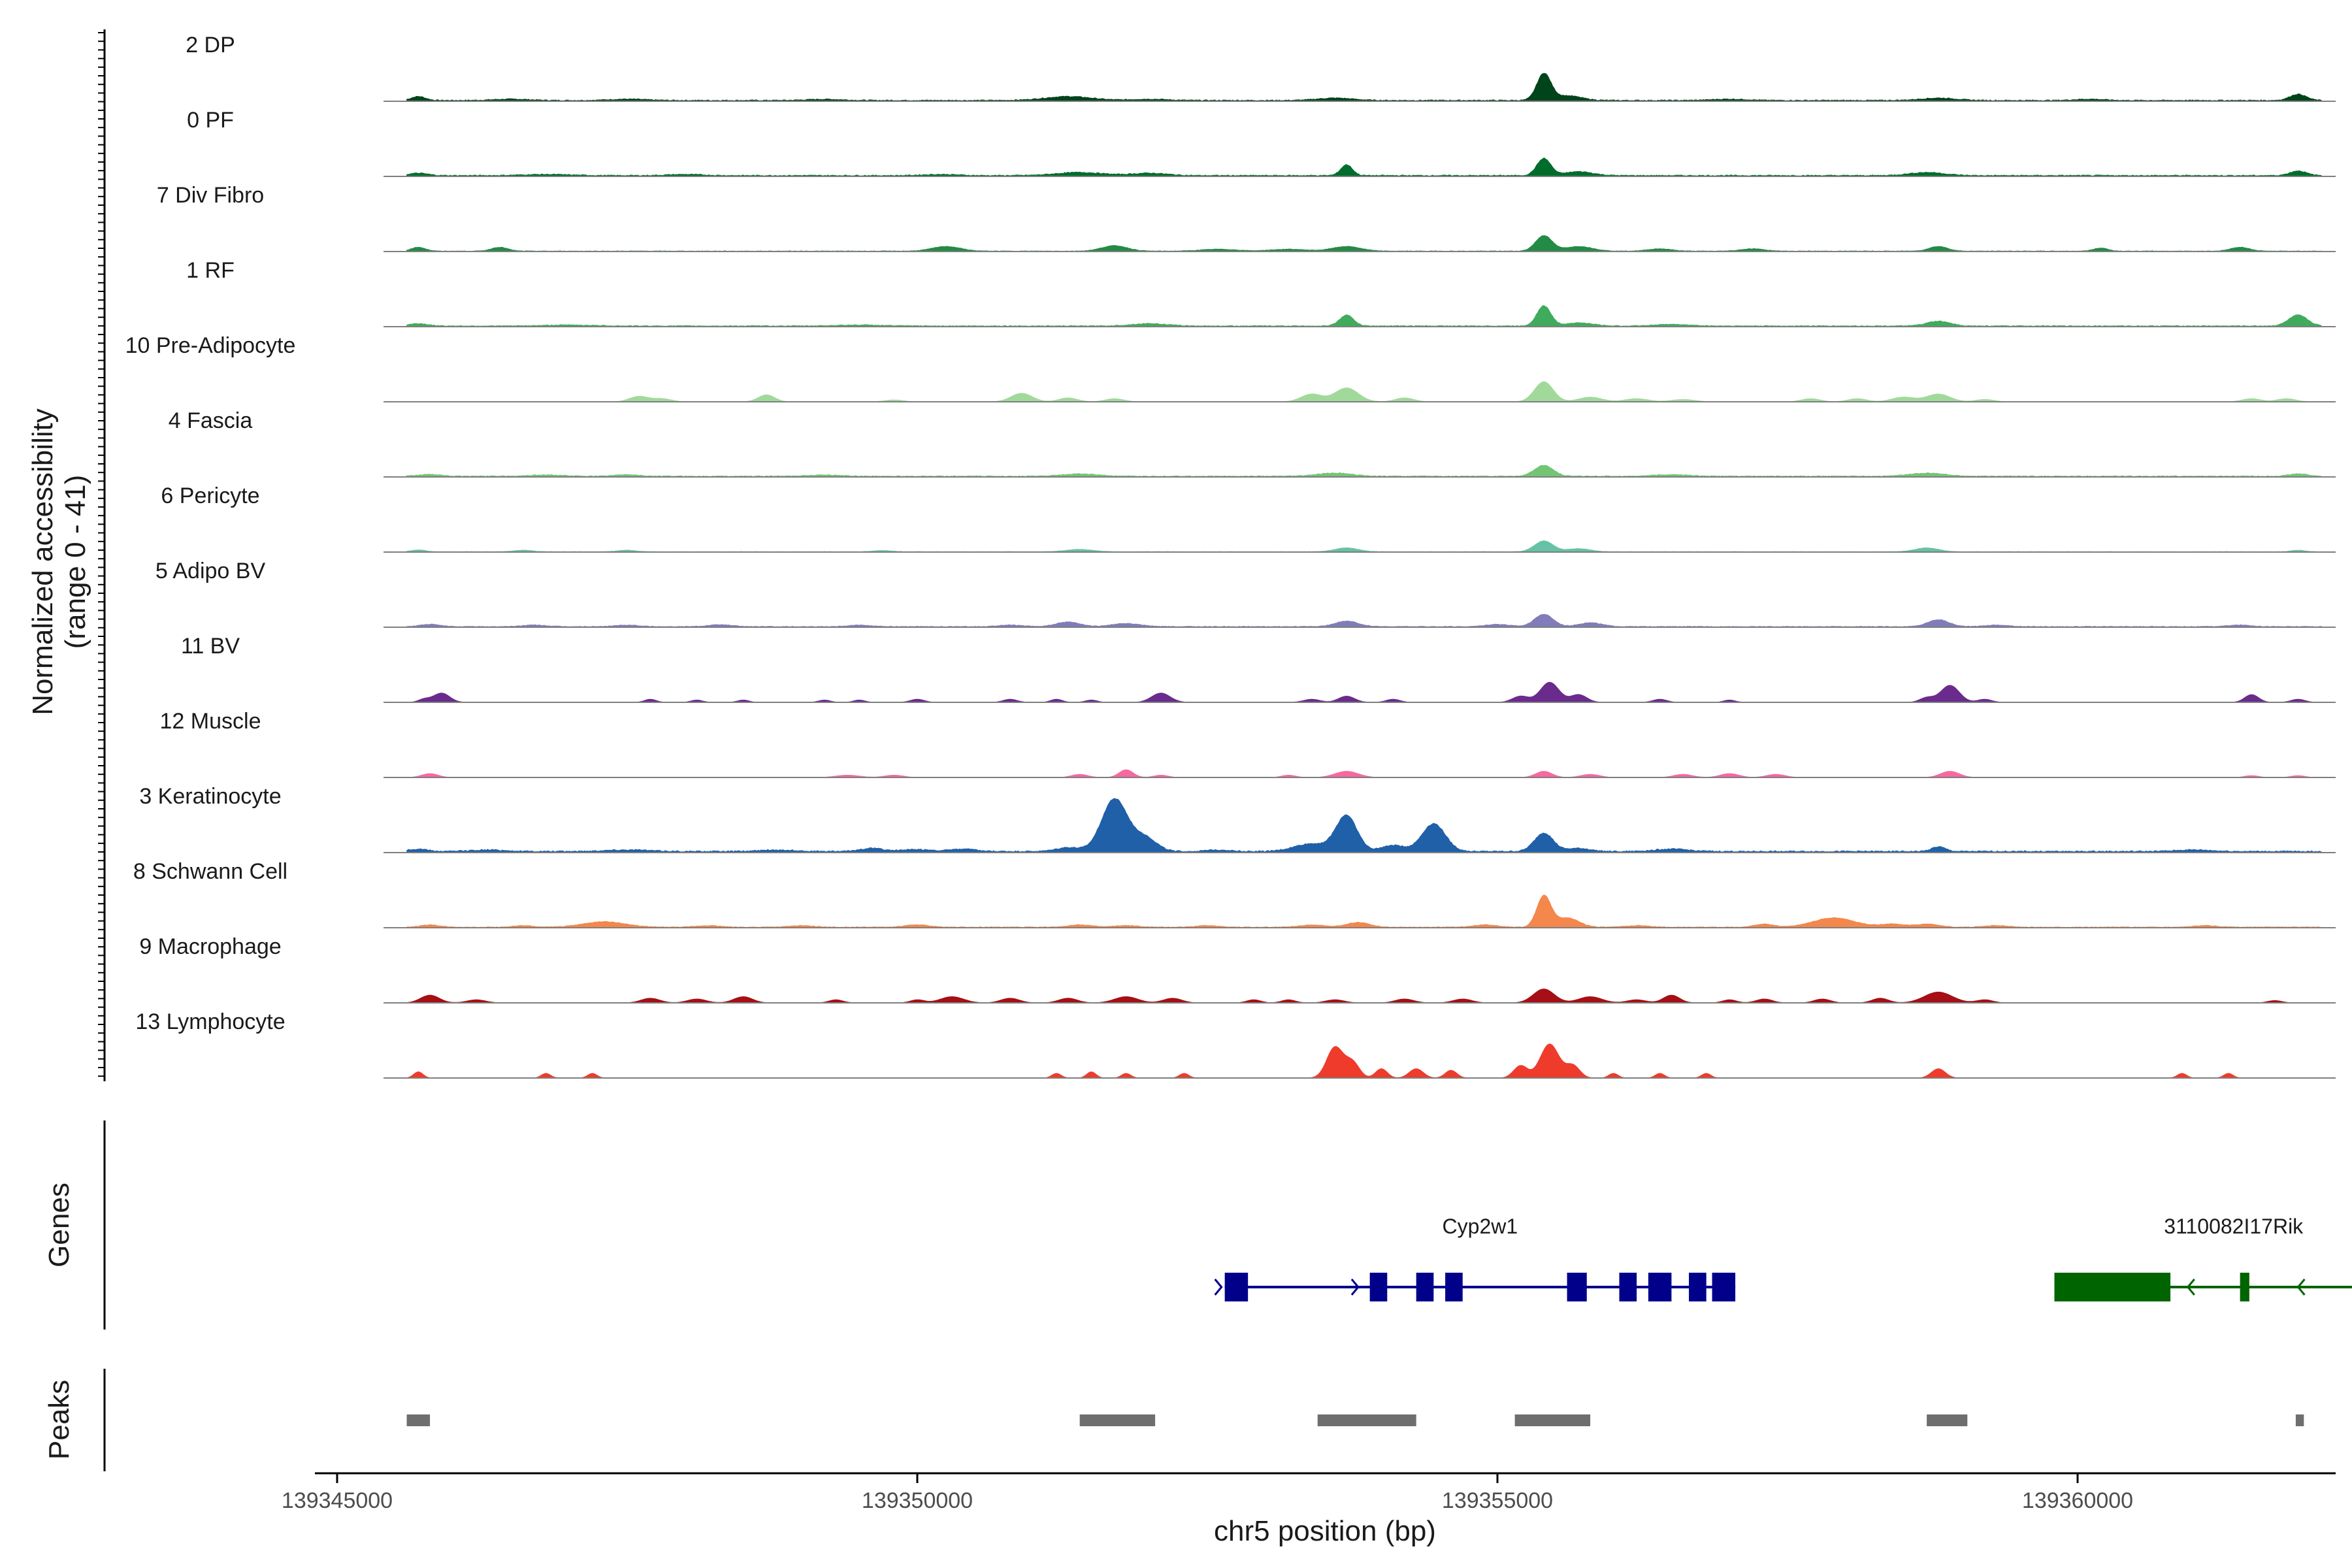  What do you see at coordinates (917, 1500) in the screenshot?
I see `x-tick-label: 139350000` at bounding box center [917, 1500].